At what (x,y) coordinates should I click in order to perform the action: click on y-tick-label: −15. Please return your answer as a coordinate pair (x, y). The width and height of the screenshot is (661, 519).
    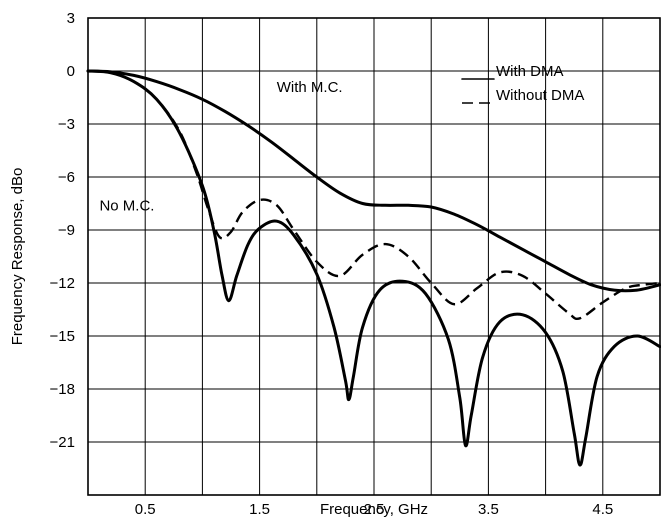
    Looking at the image, I should click on (62, 336).